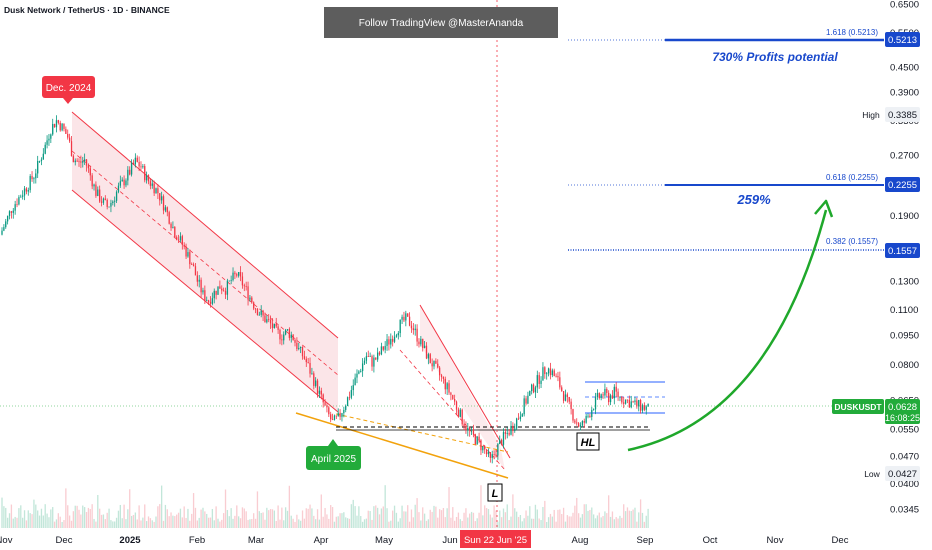 This screenshot has height=550, width=932. Describe the element at coordinates (495, 540) in the screenshot. I see `svg-text: Sun 22 Jun '25` at that location.